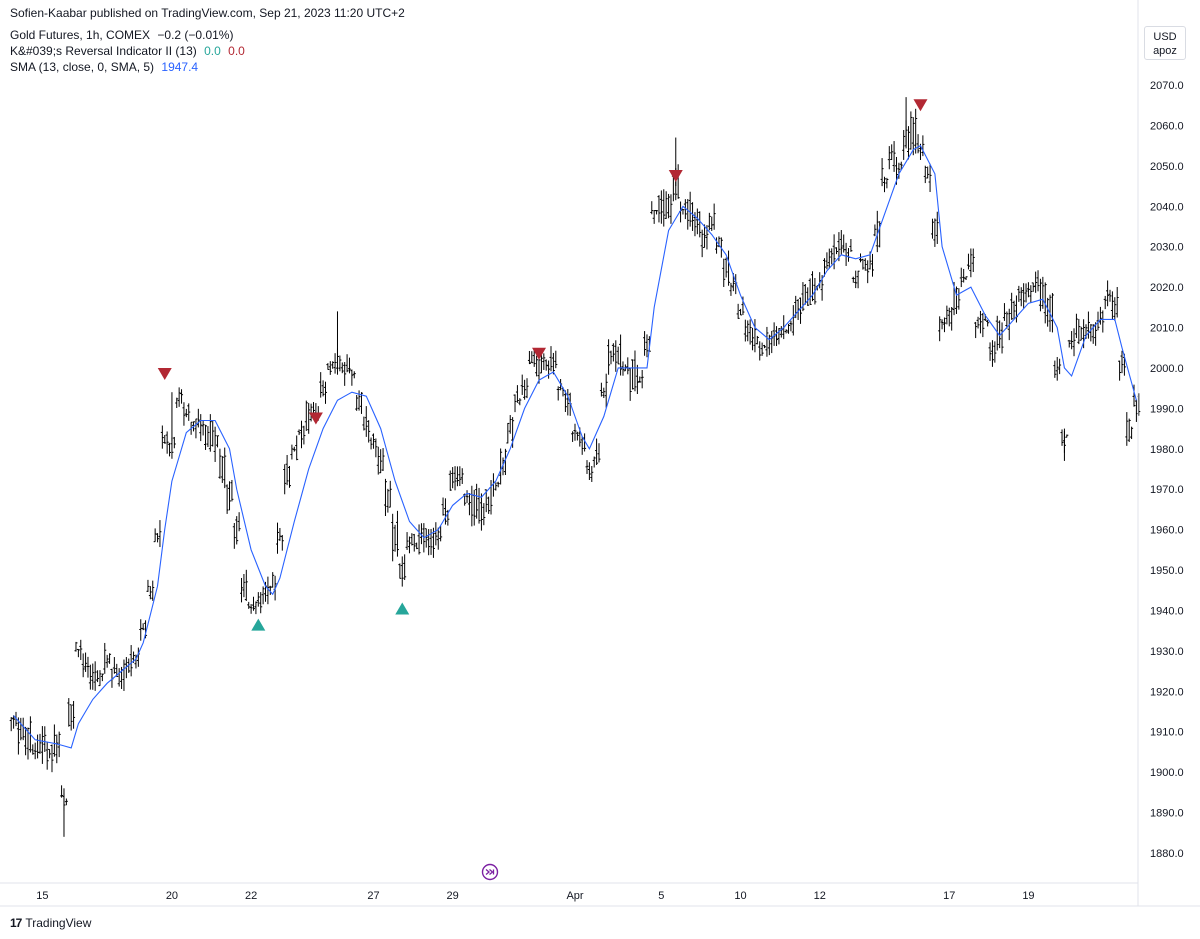 Image resolution: width=1200 pixels, height=939 pixels. Describe the element at coordinates (16, 923) in the screenshot. I see `tradingview-logo-icon: 17` at that location.